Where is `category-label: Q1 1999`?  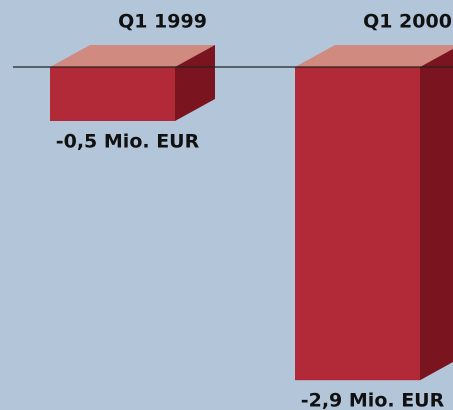 category-label: Q1 1999 is located at coordinates (162, 22).